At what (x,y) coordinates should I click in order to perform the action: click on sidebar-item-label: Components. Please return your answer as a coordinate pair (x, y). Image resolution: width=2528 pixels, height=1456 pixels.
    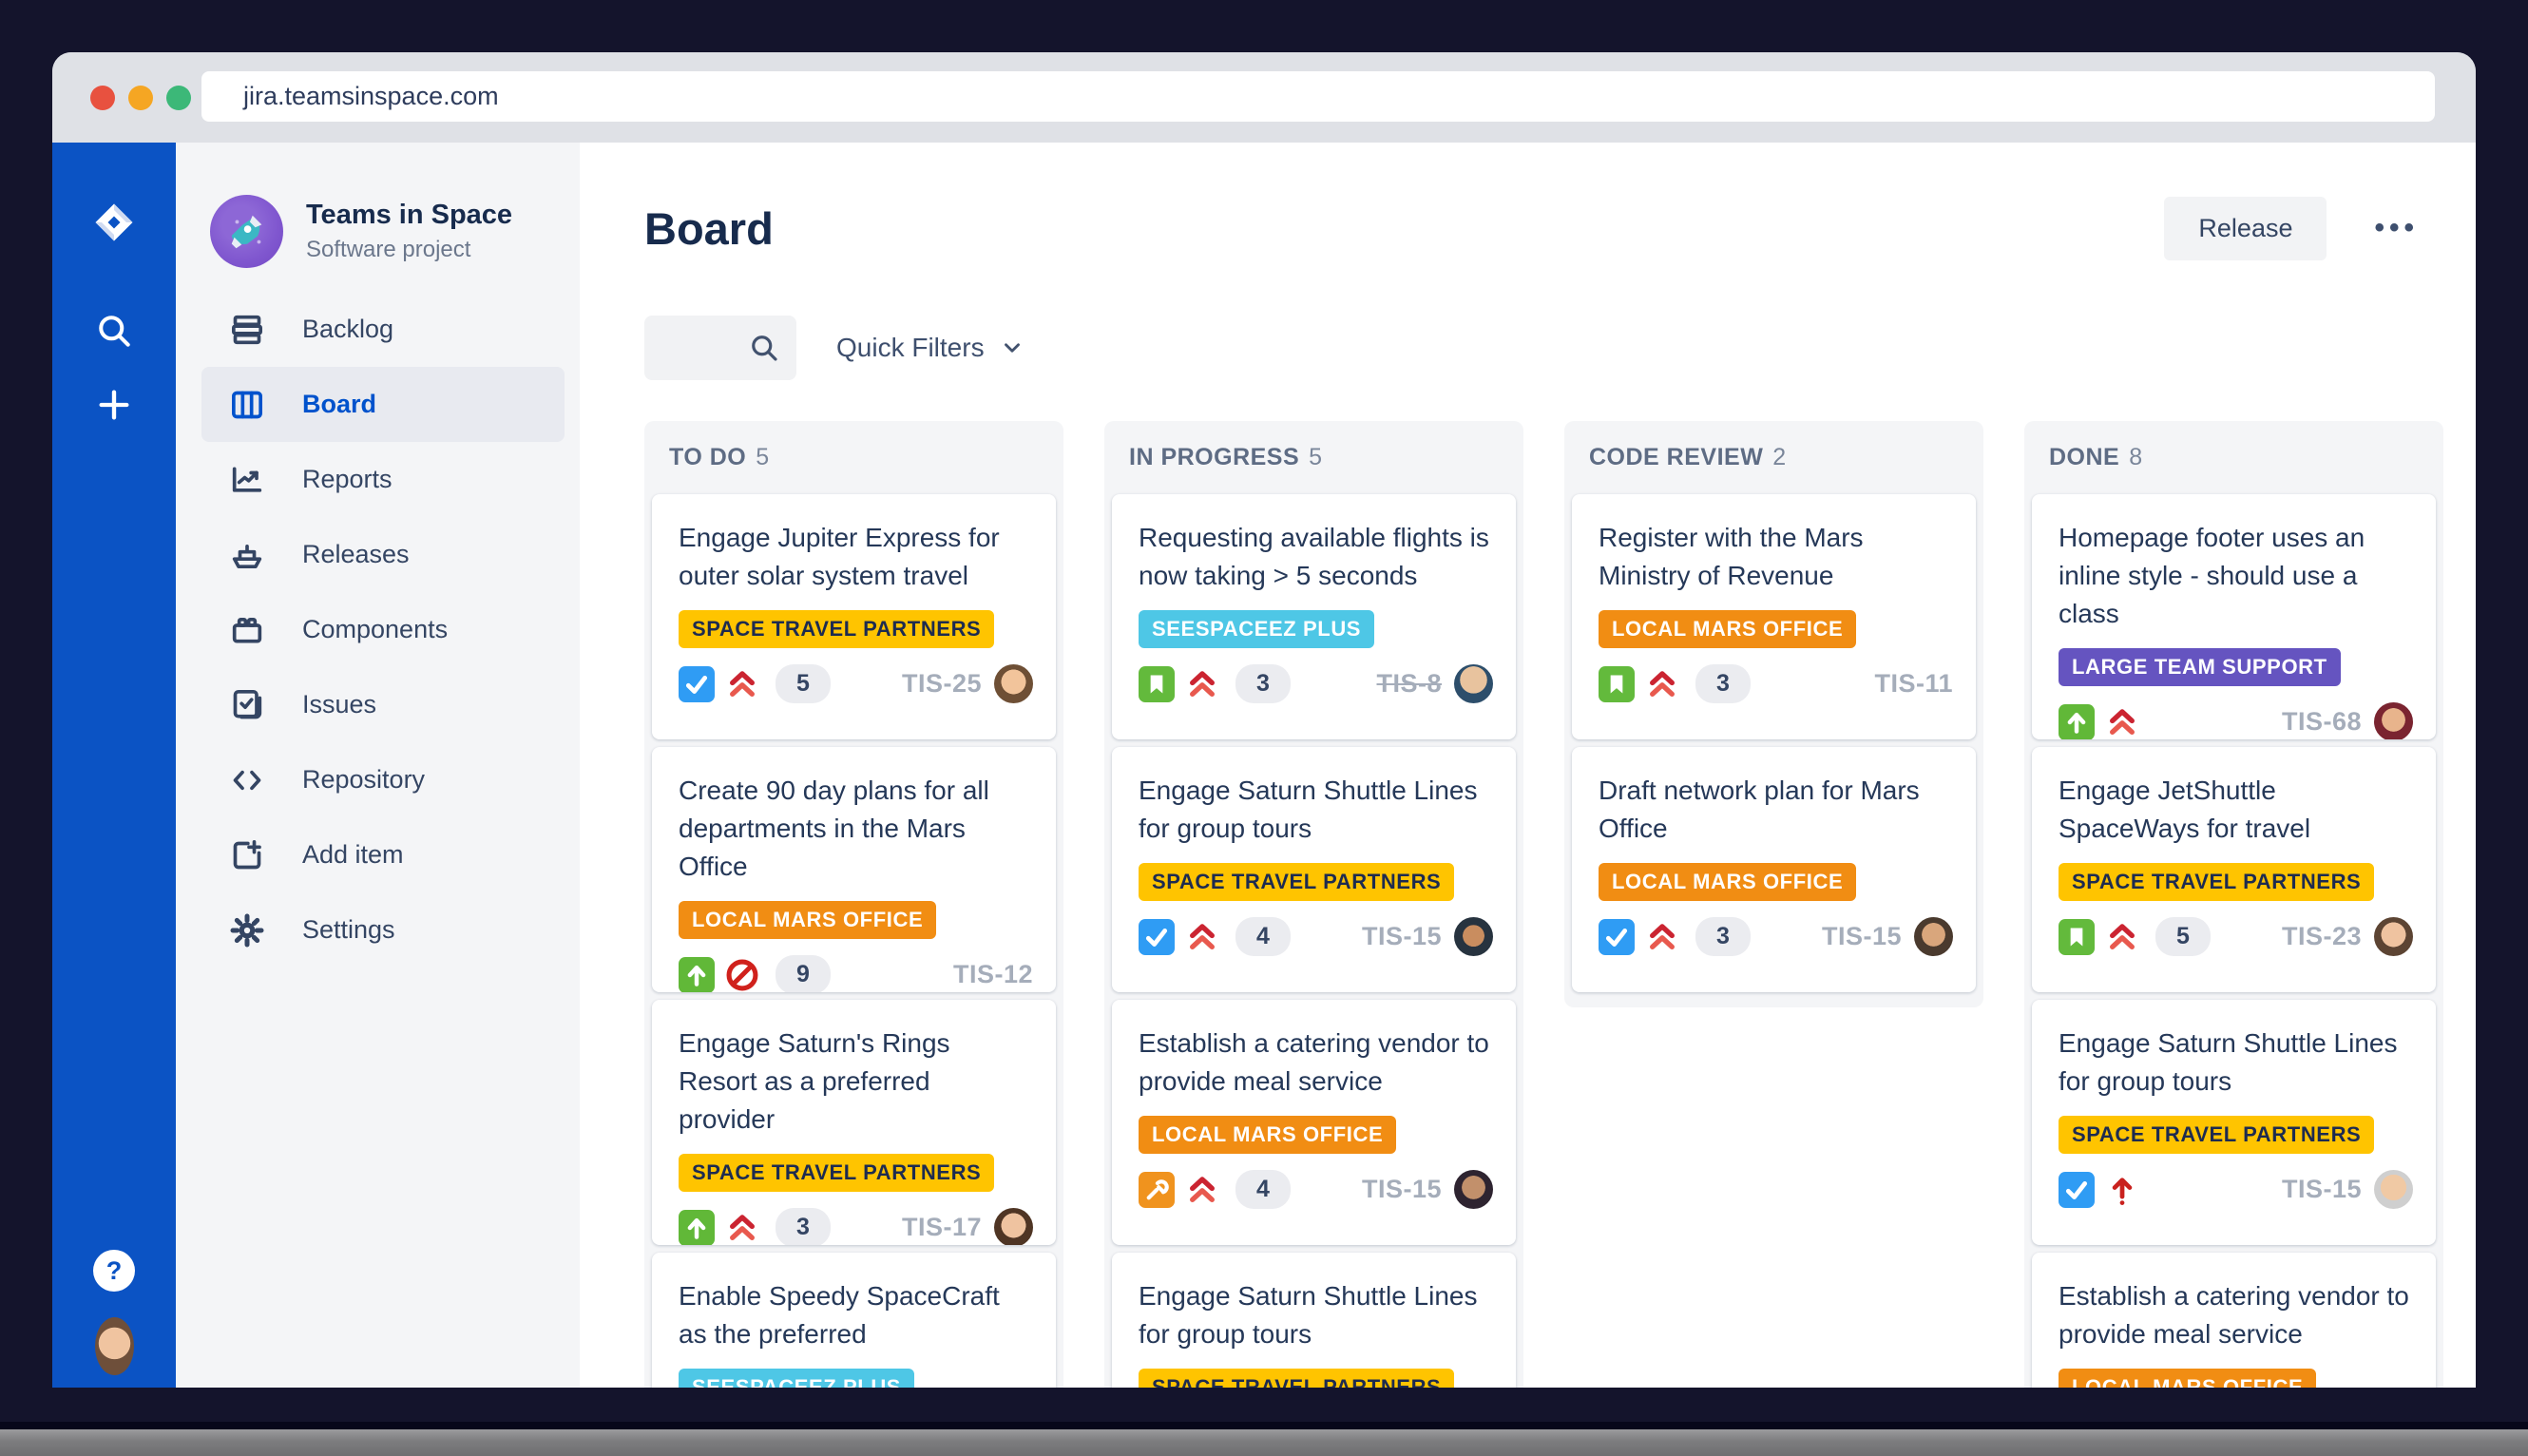
    Looking at the image, I should click on (376, 629).